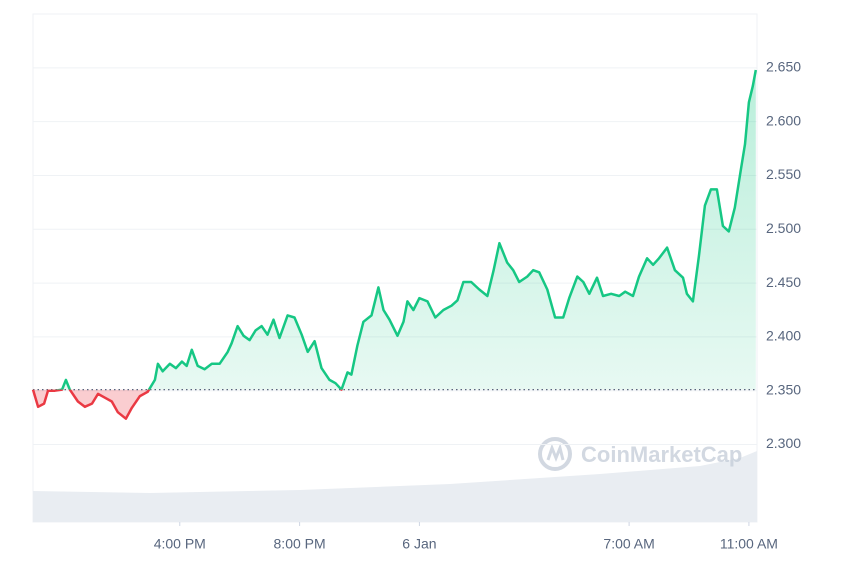  What do you see at coordinates (661, 454) in the screenshot?
I see `watermark-text: CoinMarketCap` at bounding box center [661, 454].